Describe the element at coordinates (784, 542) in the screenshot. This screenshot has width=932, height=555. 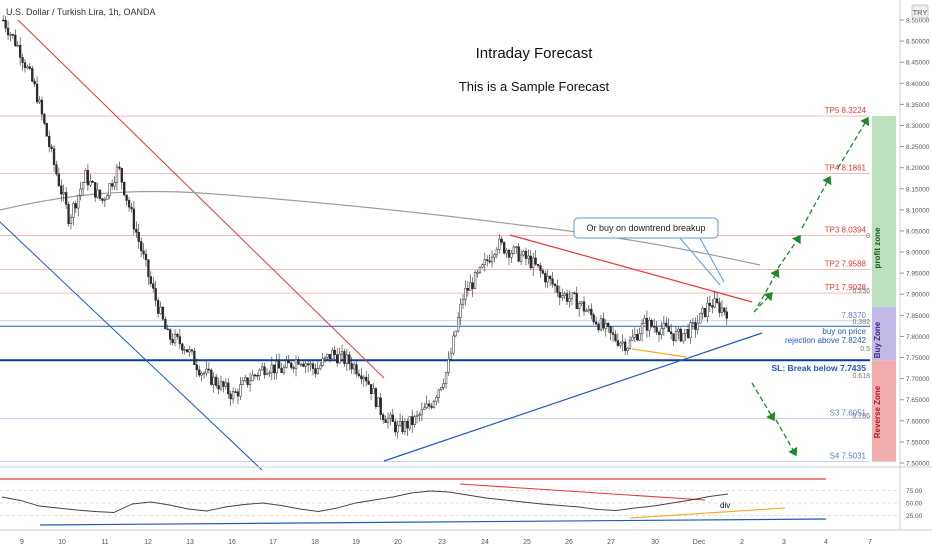
I see `x-tick-label: 3` at that location.